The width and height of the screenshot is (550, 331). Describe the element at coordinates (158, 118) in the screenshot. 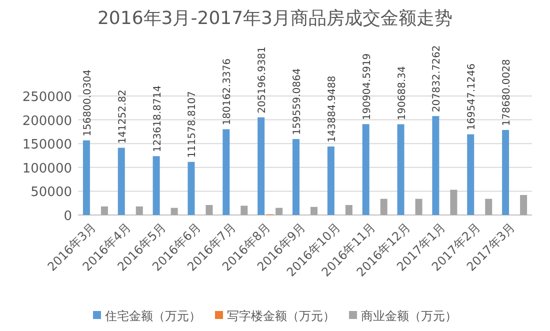

I see `data-label: 123618.8714` at that location.